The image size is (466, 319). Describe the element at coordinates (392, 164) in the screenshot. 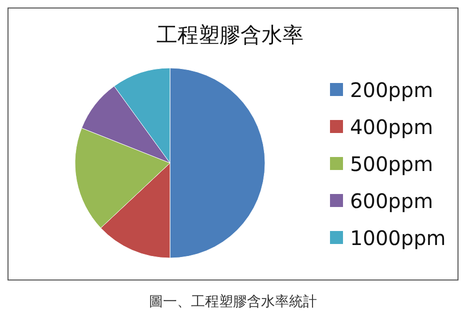

I see `legend-label: 500ppm` at that location.